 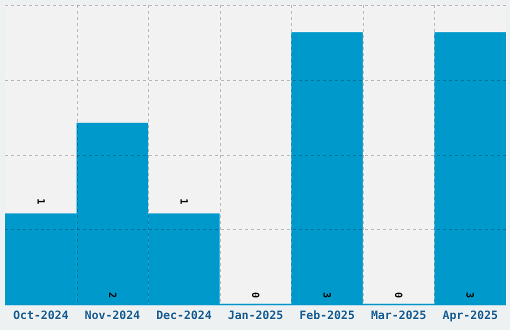 I want to click on x-tick-label: Dec-2024, so click(x=184, y=315).